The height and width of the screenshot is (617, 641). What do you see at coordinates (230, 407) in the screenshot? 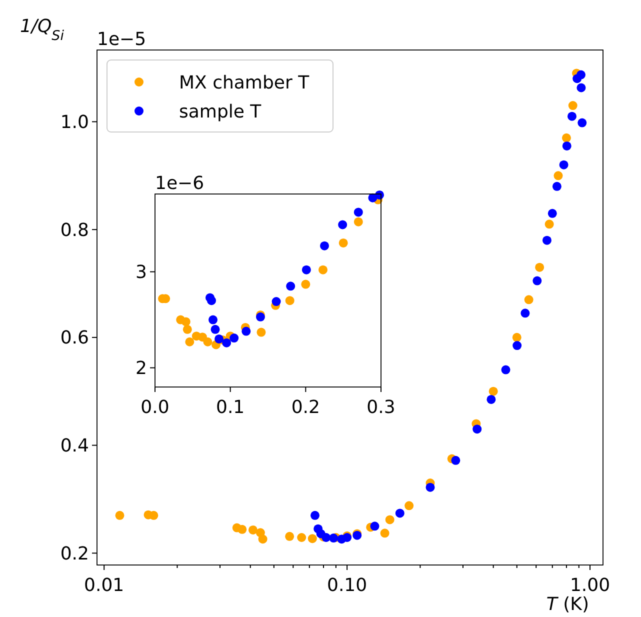
I see `x-tick-label: 0.1` at bounding box center [230, 407].